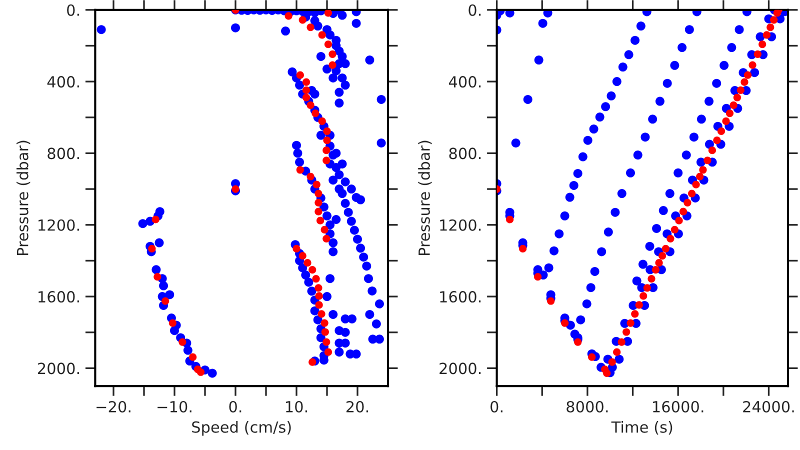 The image size is (800, 450). What do you see at coordinates (678, 406) in the screenshot?
I see `x-tick-label: 16000.` at bounding box center [678, 406].